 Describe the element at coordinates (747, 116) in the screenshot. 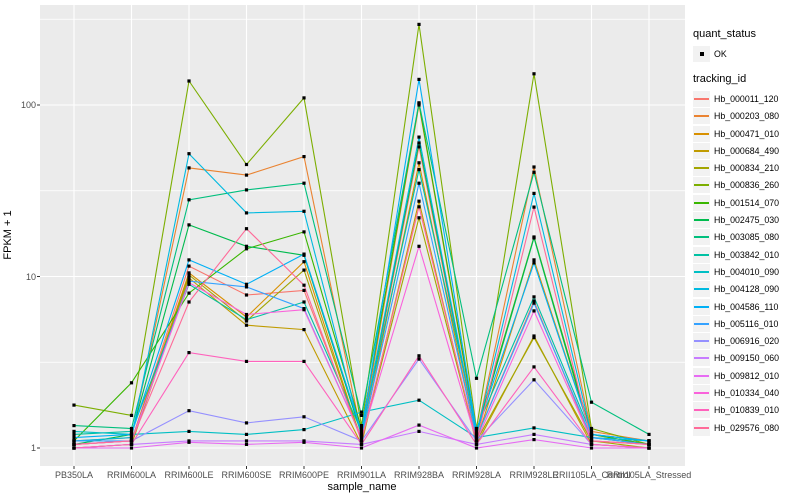

I see `legend-label: Hb_000203_080` at that location.